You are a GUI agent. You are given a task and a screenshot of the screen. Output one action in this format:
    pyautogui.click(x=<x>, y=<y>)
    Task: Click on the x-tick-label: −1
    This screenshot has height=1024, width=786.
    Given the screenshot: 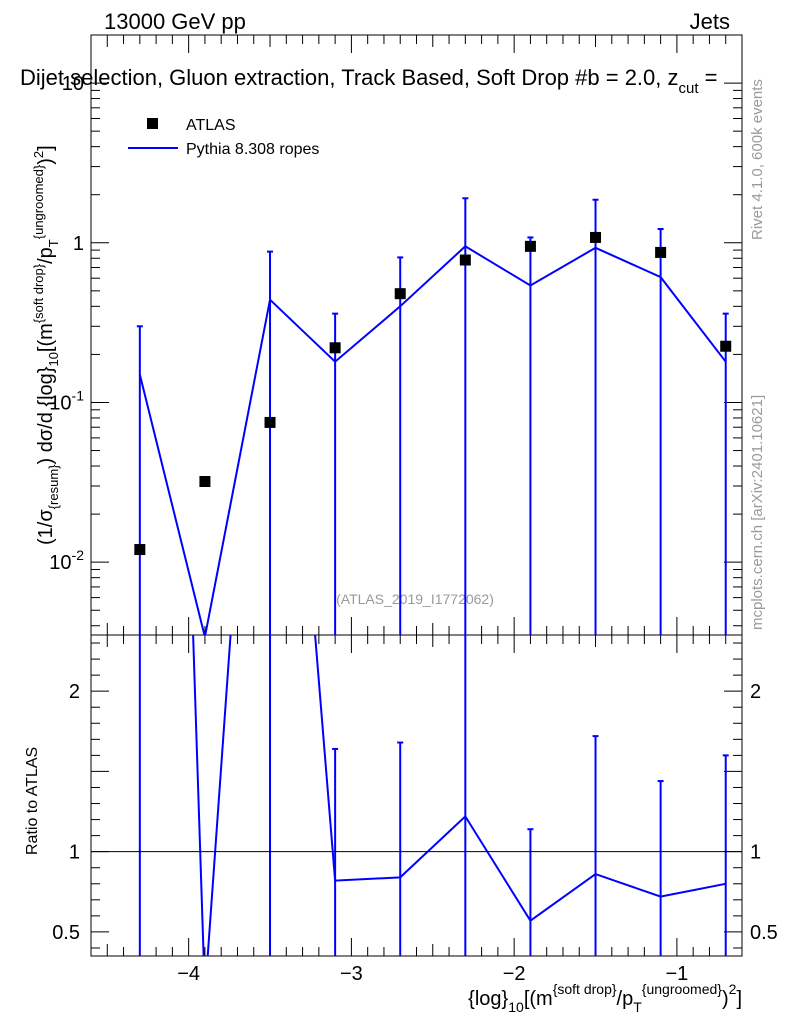 What is the action you would take?
    pyautogui.click(x=676, y=974)
    